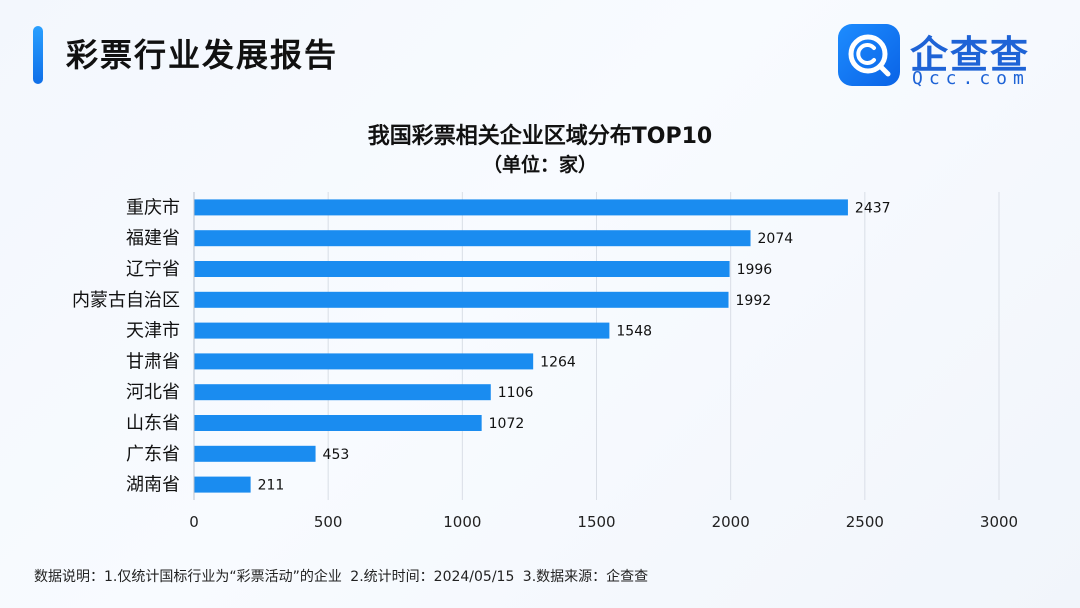  What do you see at coordinates (153, 331) in the screenshot?
I see `category-label: 天津市` at bounding box center [153, 331].